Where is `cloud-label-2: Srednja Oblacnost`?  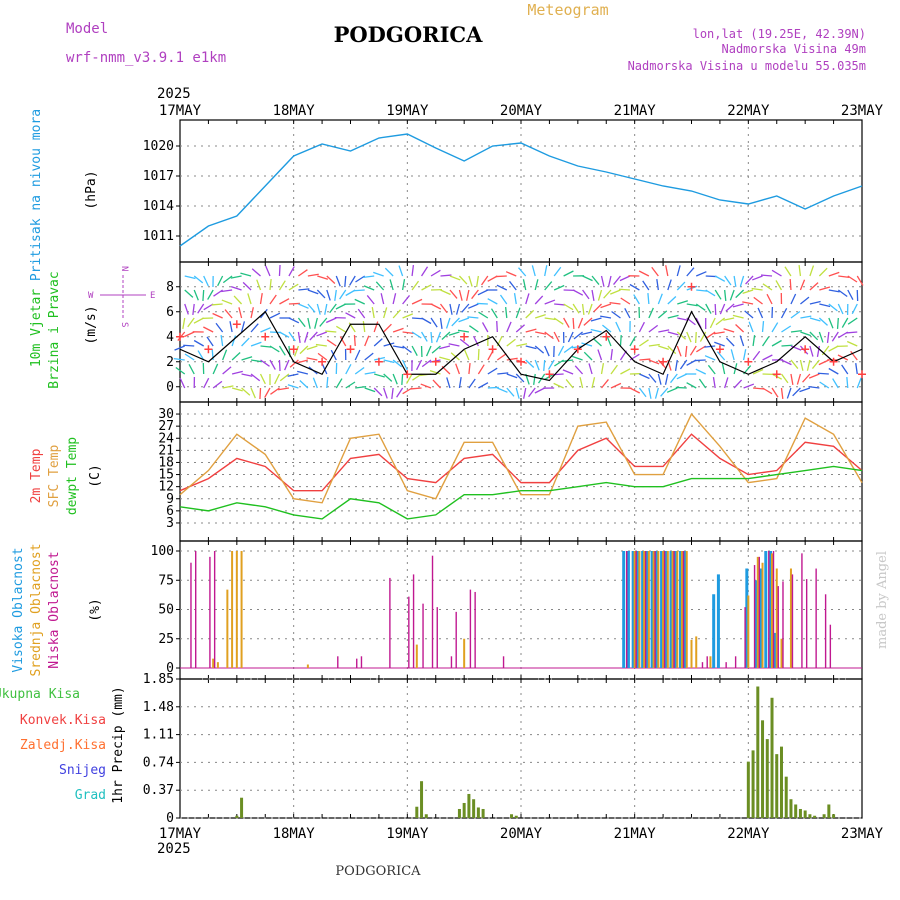
cloud-label-2: Srednja Oblacnost is located at coordinates (36, 609).